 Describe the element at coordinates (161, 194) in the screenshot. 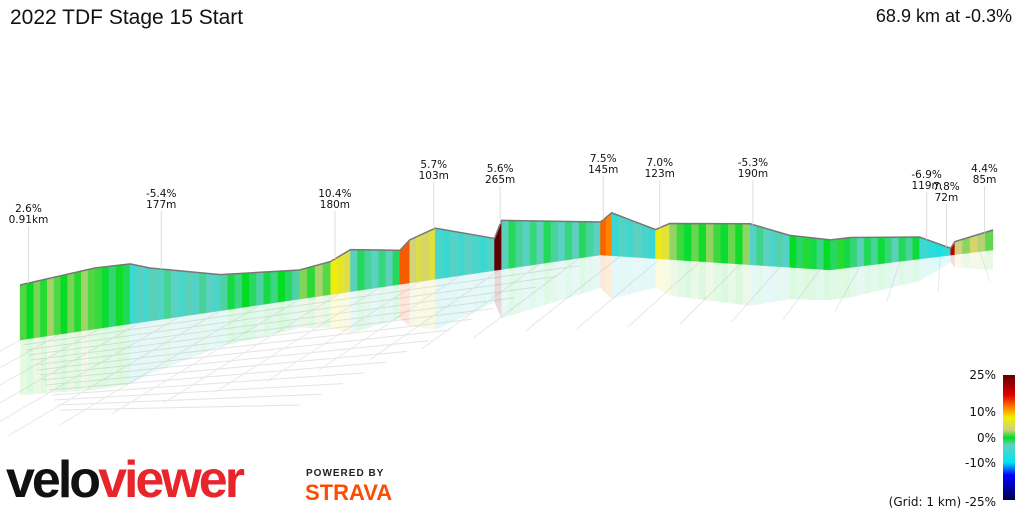

I see `annotation-gradient: -5.4%` at that location.